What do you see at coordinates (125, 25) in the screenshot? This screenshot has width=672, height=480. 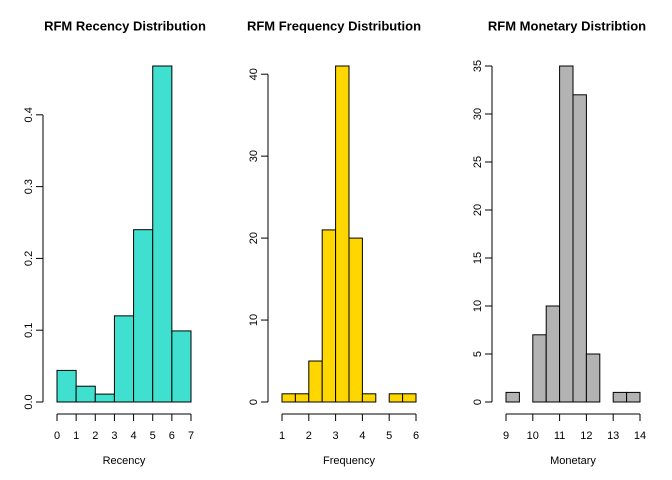 I see `chart-title: RFM Recency Distribution` at bounding box center [125, 25].